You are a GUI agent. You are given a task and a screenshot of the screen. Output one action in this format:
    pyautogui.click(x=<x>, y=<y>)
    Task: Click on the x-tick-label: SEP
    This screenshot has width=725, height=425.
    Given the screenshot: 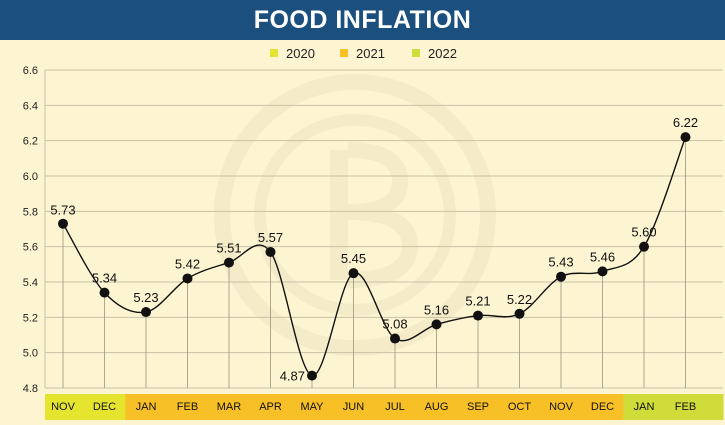 What is the action you would take?
    pyautogui.click(x=478, y=407)
    